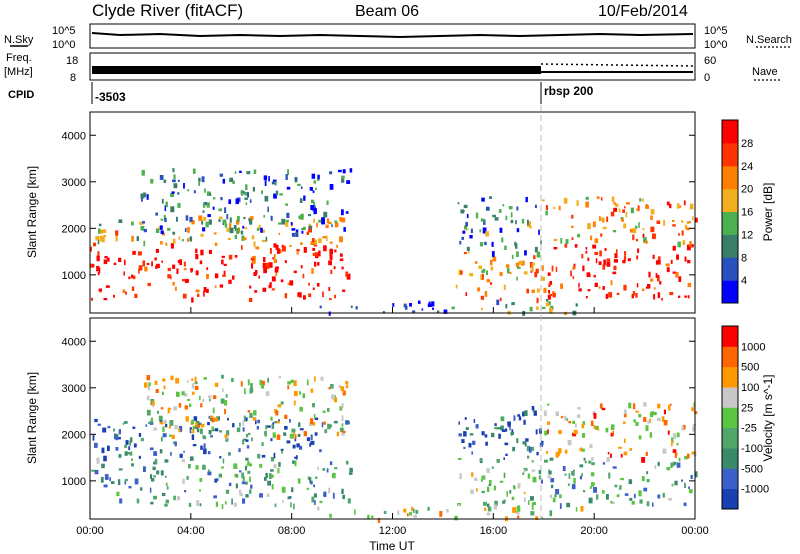  Describe the element at coordinates (167, 10) in the screenshot. I see `plot-title: Clyde River (fitACF)` at that location.